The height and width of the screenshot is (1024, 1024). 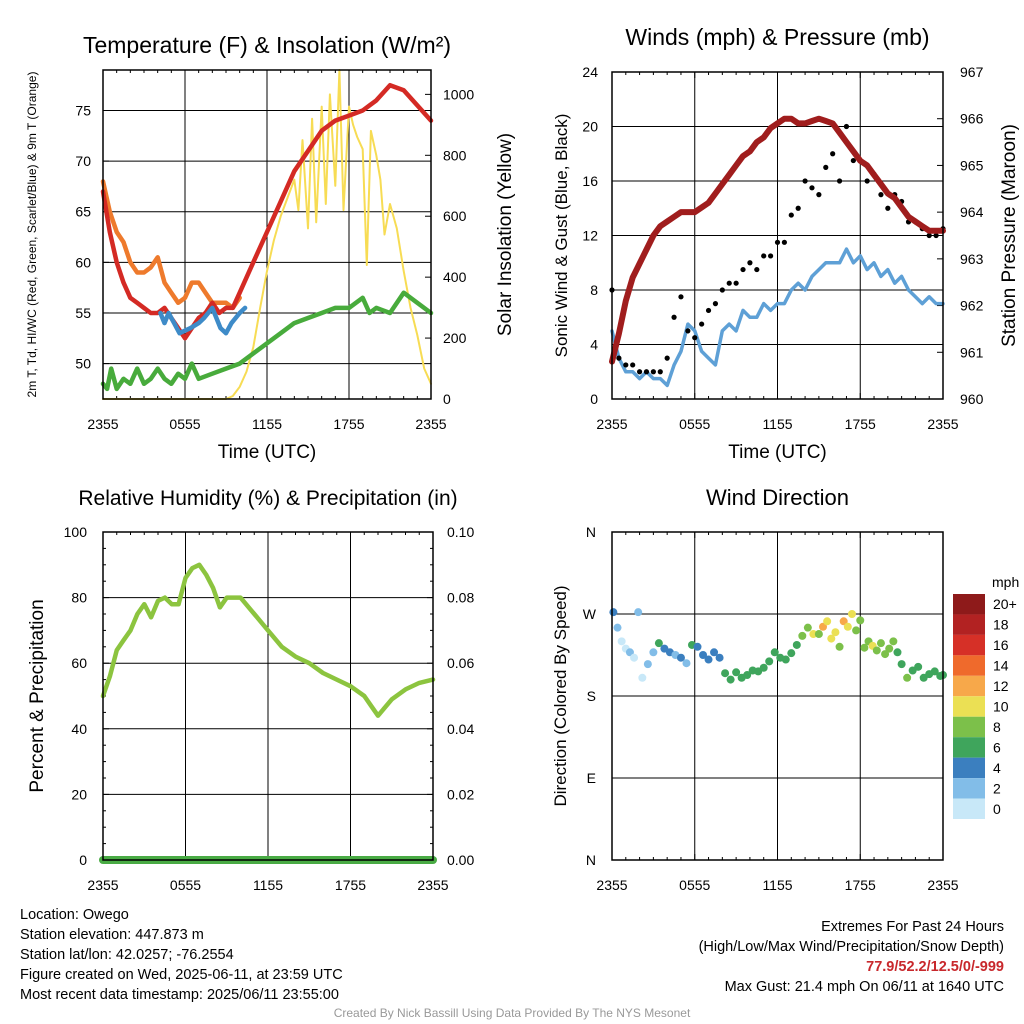 I want to click on y2-tick-label: 963, so click(x=972, y=259).